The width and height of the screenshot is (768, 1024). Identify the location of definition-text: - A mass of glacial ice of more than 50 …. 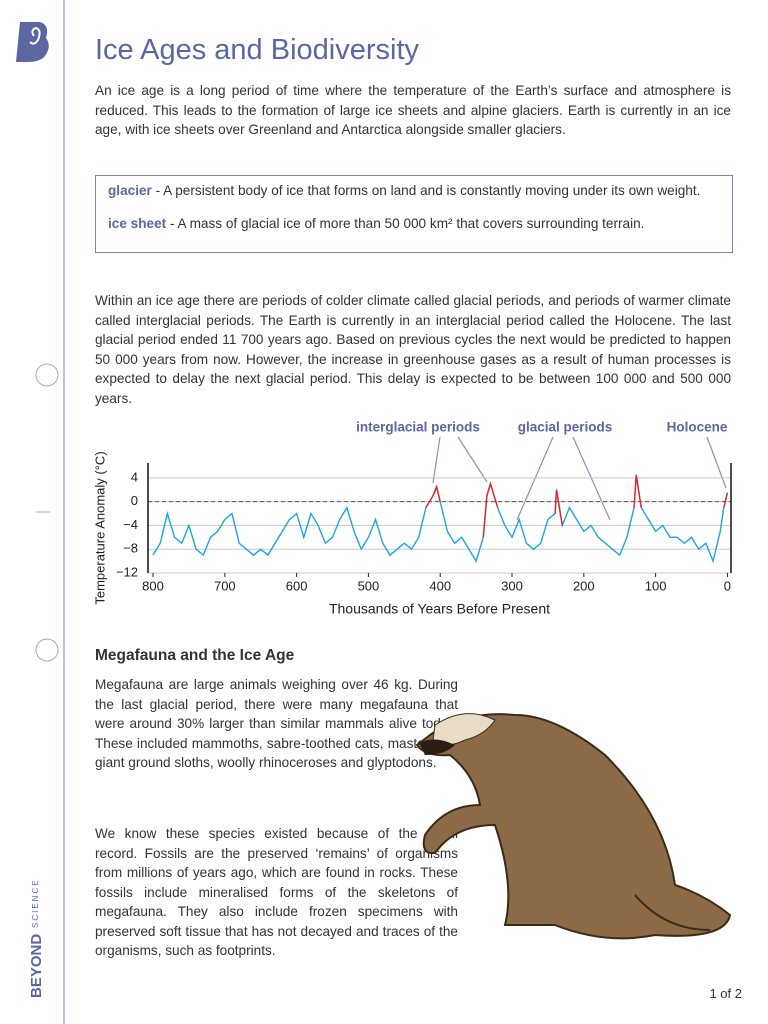
(405, 223).